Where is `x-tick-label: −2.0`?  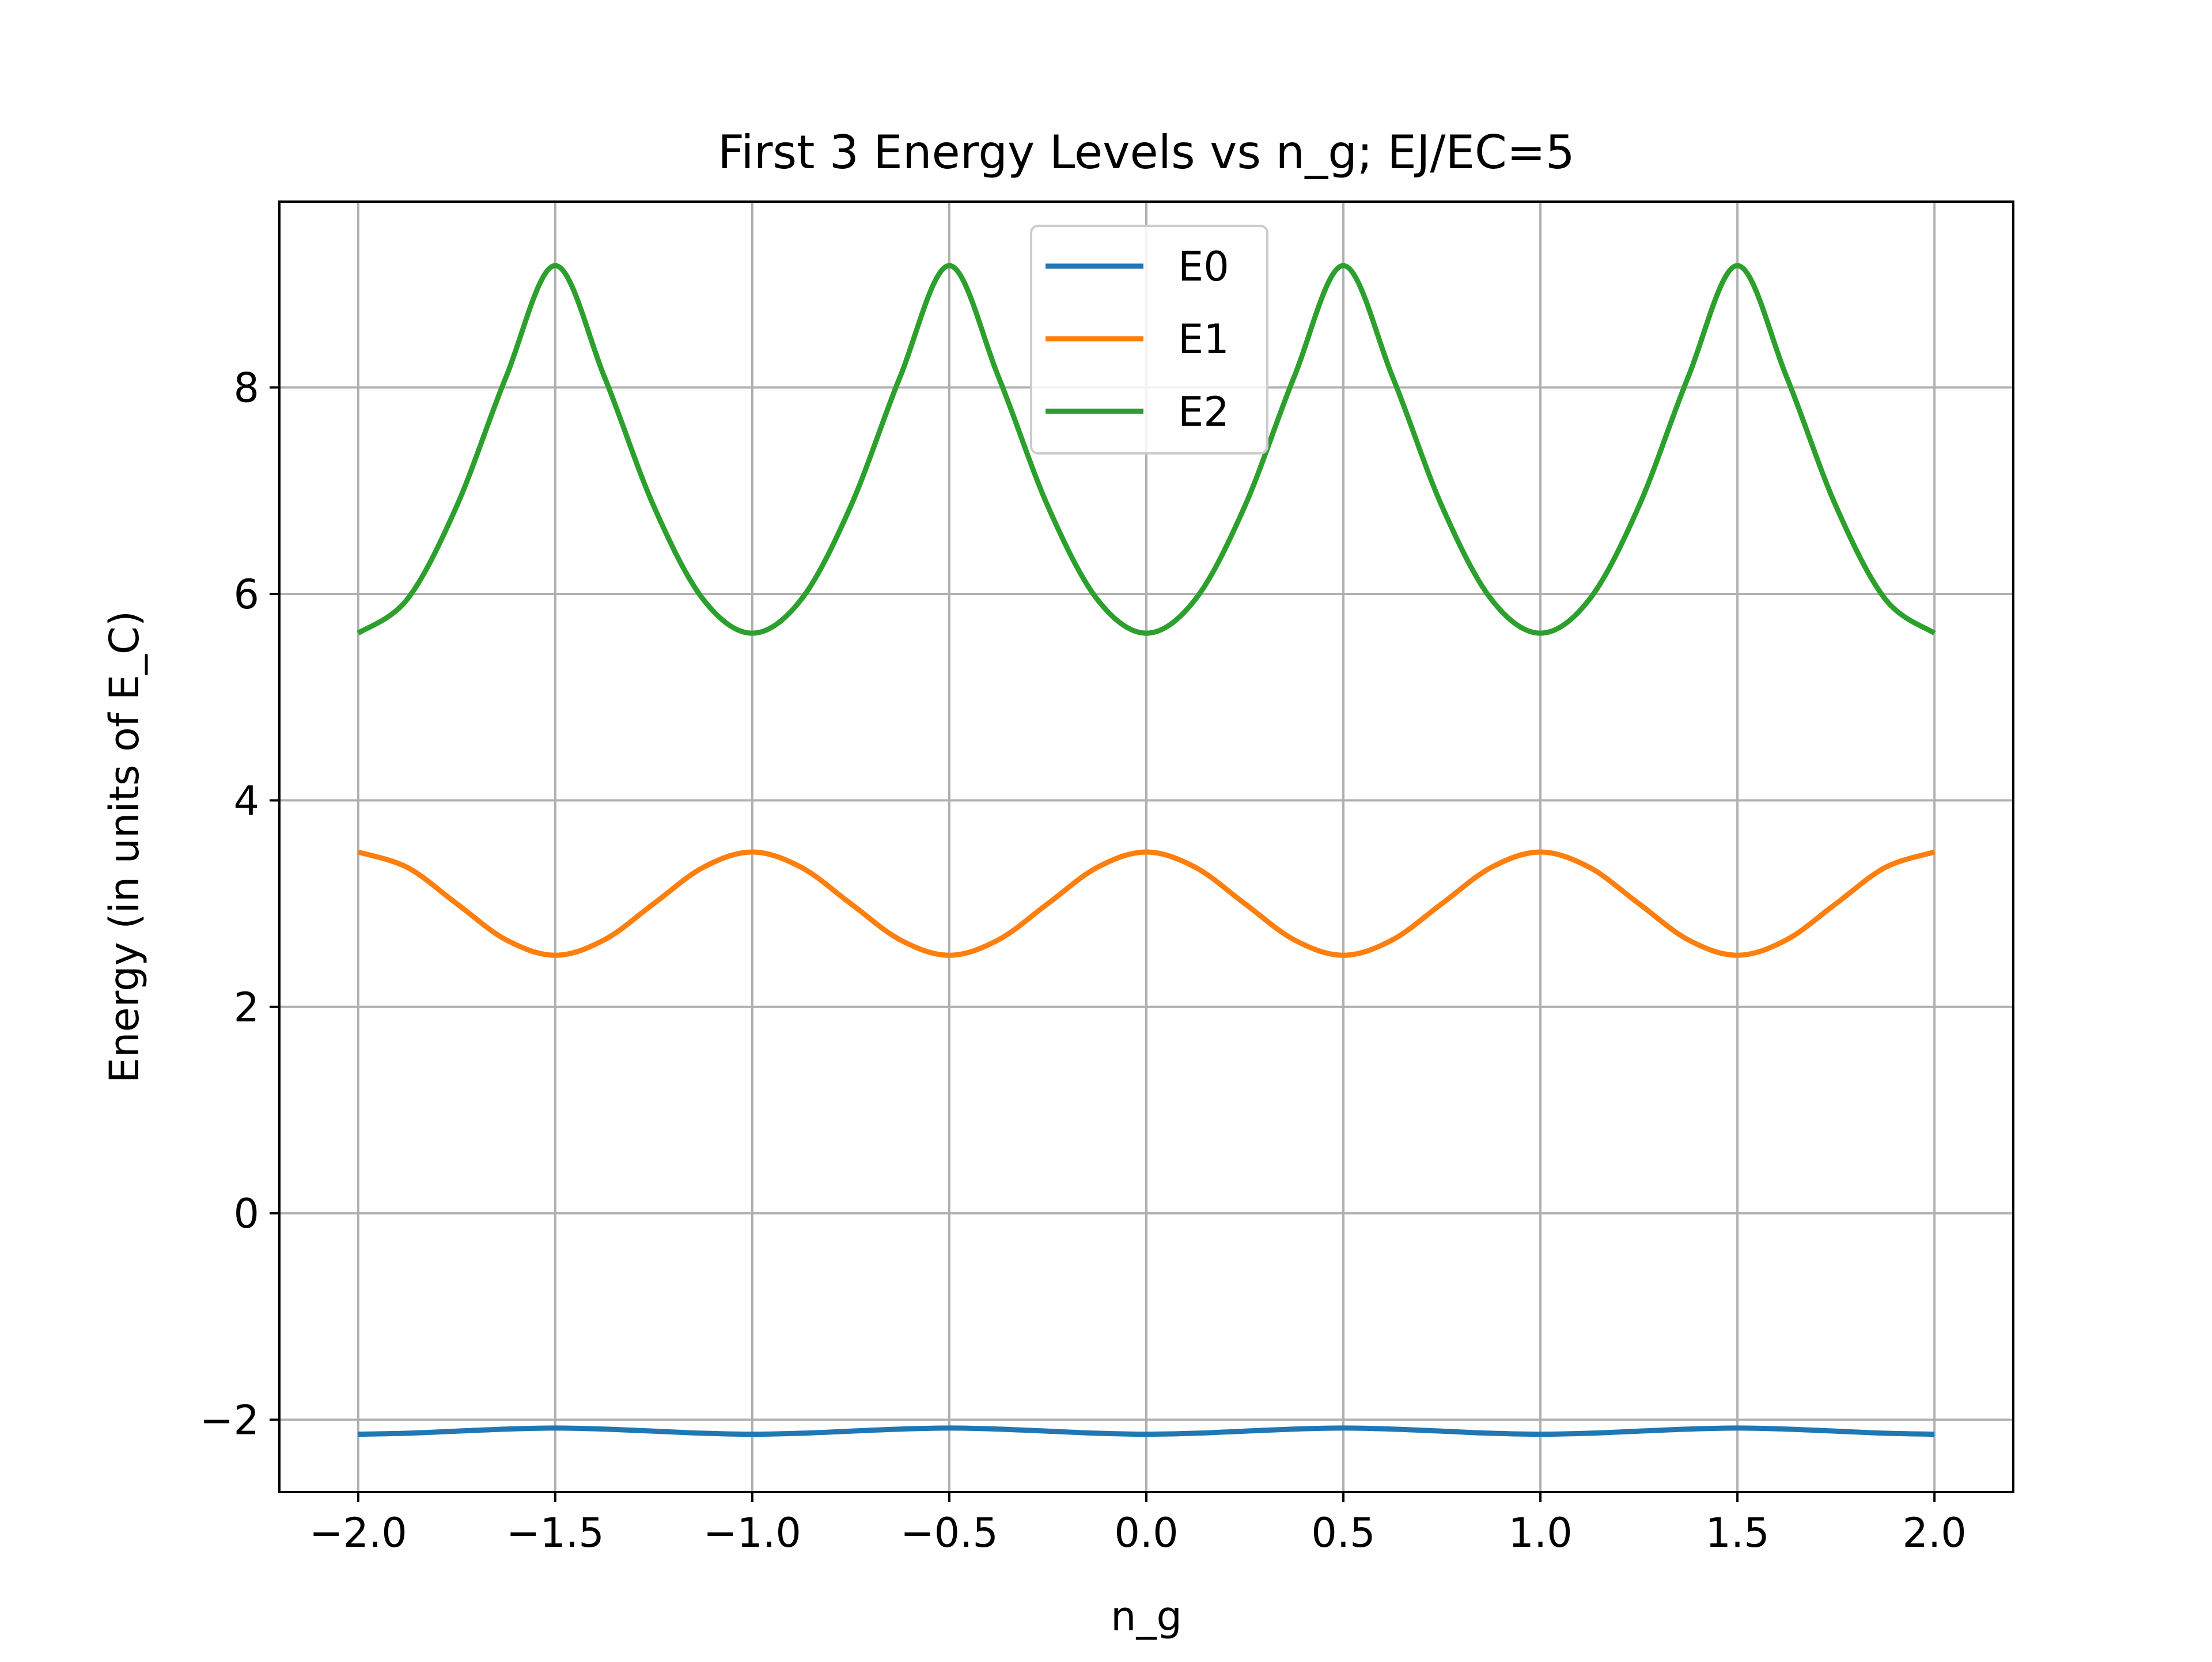
x-tick-label: −2.0 is located at coordinates (358, 1533).